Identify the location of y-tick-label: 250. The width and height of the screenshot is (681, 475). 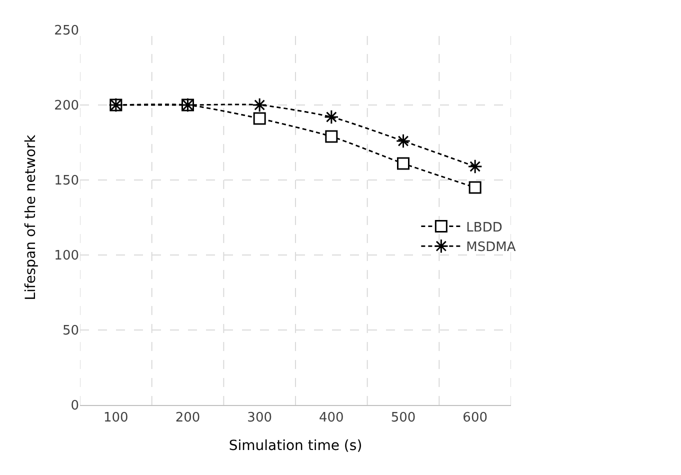
(66, 31).